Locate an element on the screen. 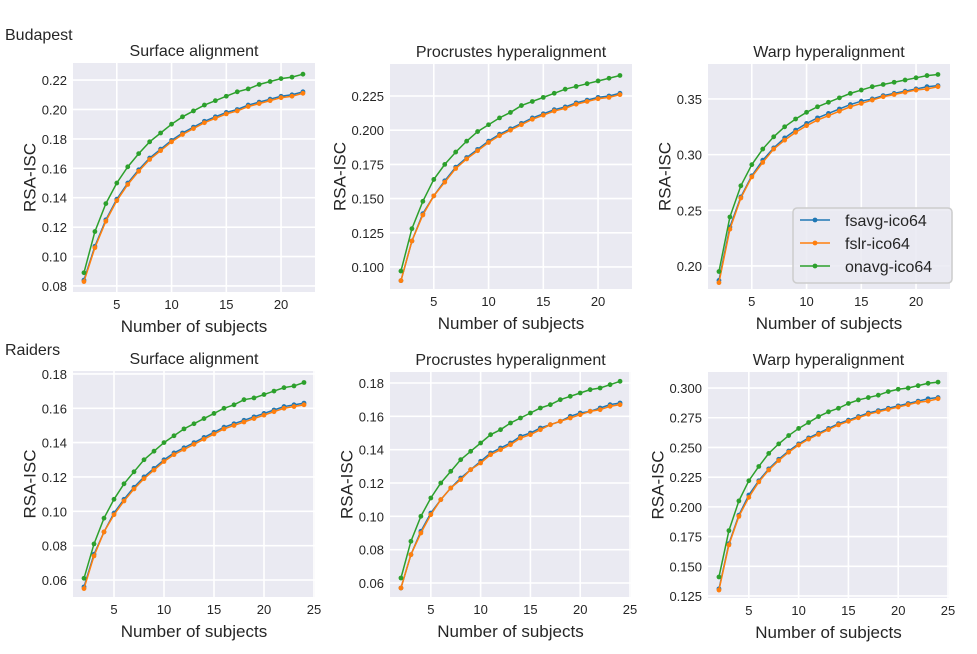  y-tick-label: 0.08 is located at coordinates (54, 546).